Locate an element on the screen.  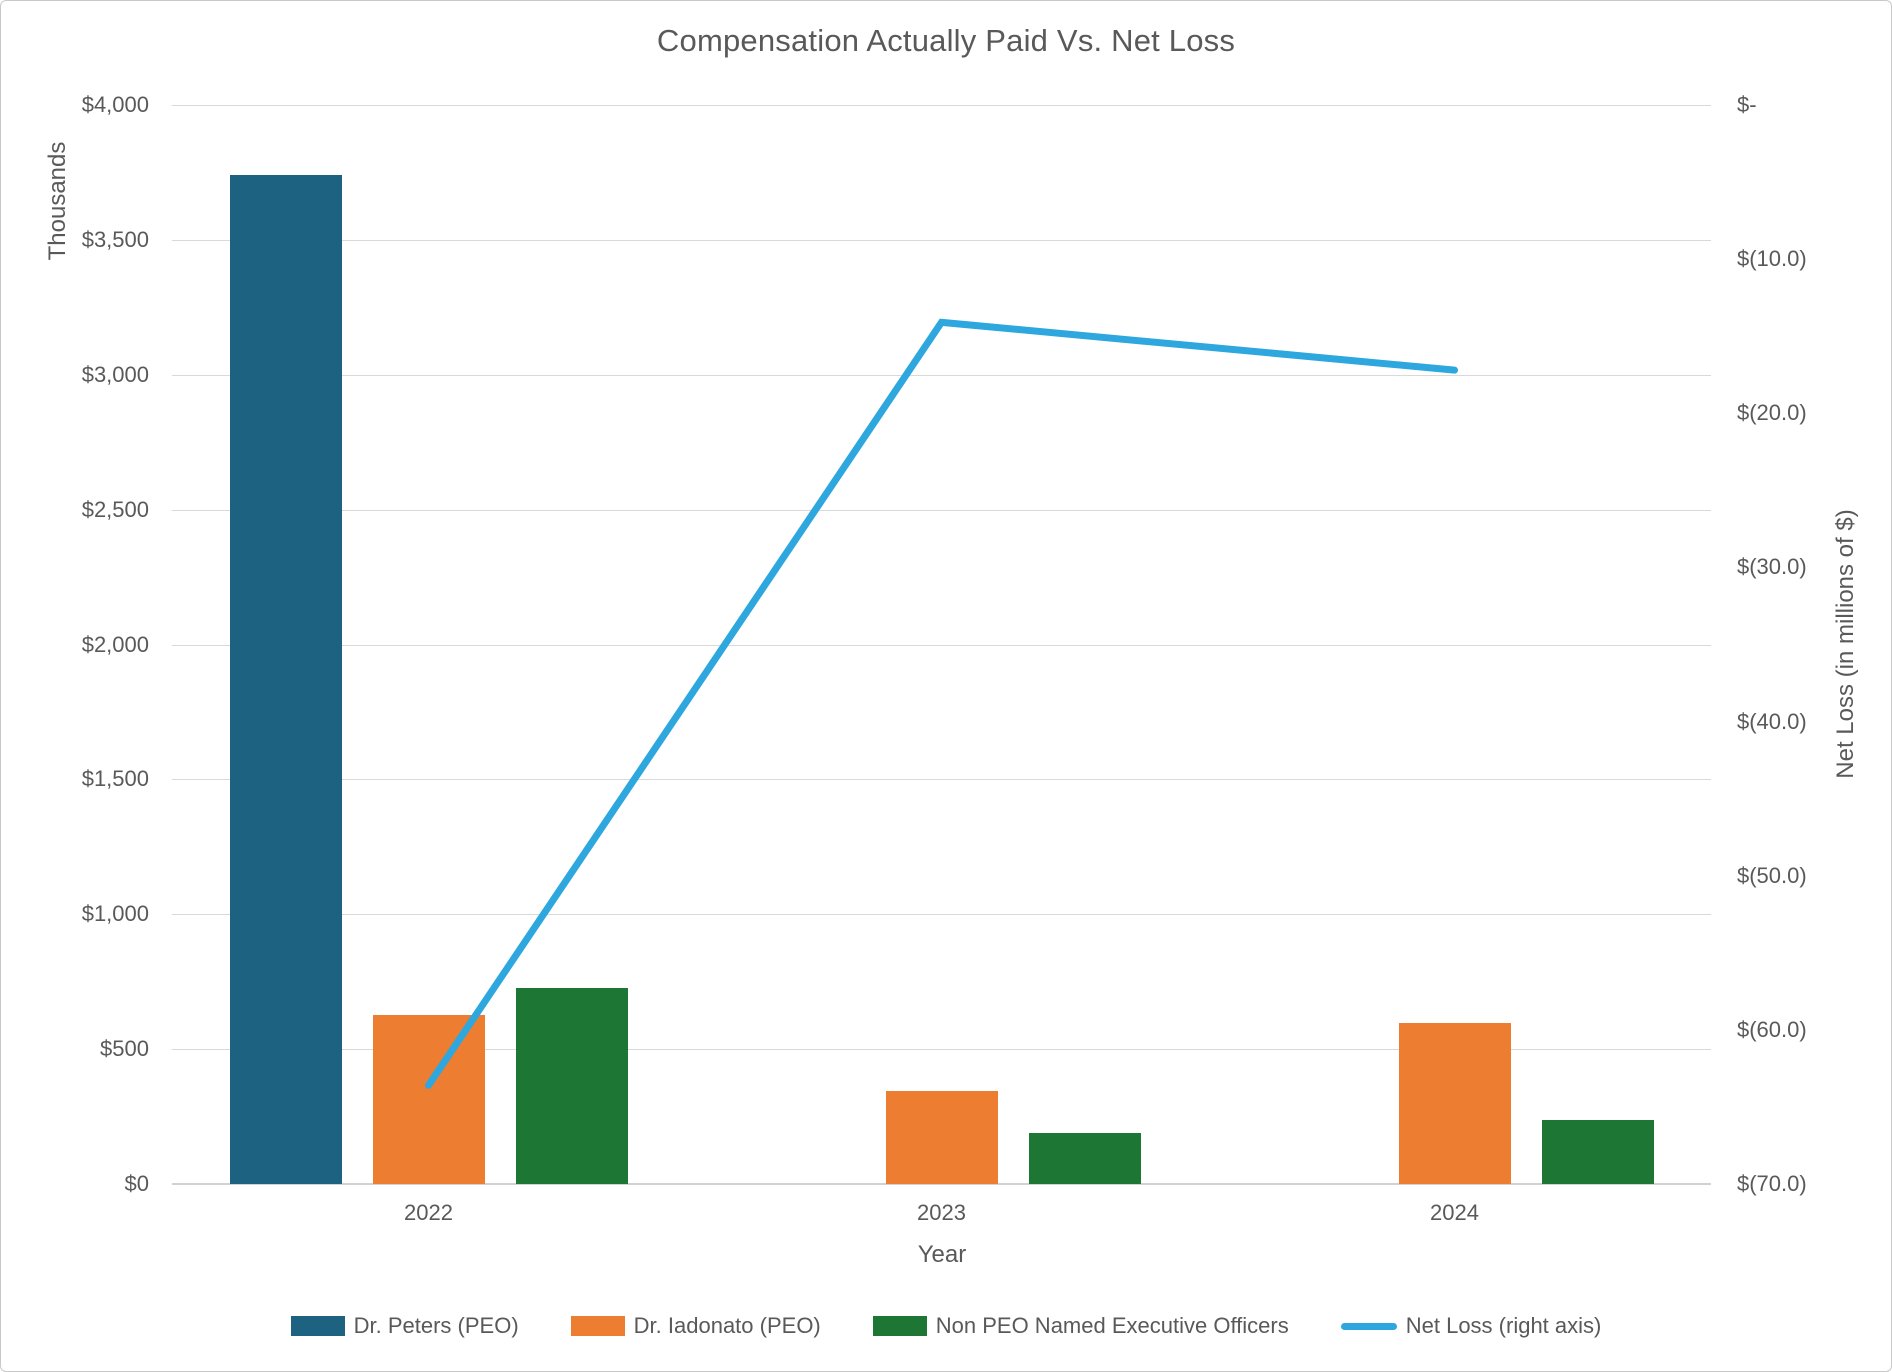
left-axis-tick-label: $0 is located at coordinates (136, 1183).